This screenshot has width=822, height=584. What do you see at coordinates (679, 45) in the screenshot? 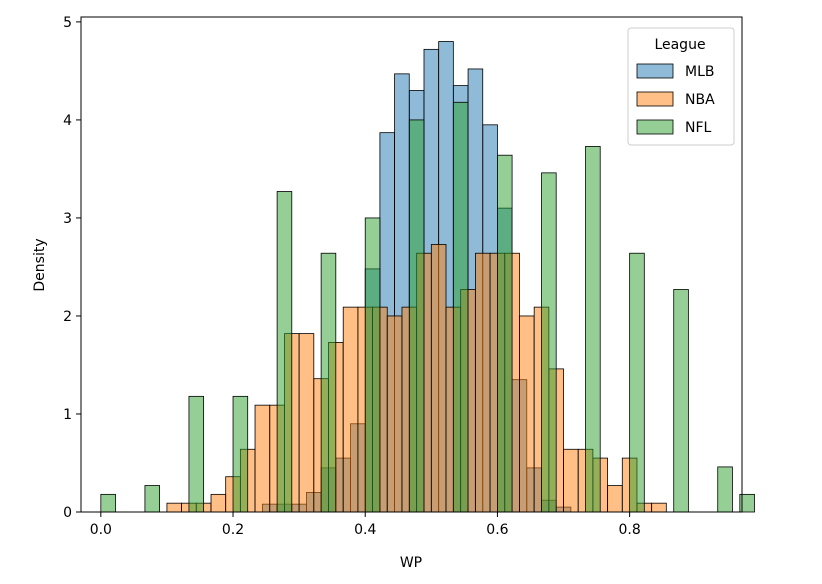
I see `legend-title: League` at bounding box center [679, 45].